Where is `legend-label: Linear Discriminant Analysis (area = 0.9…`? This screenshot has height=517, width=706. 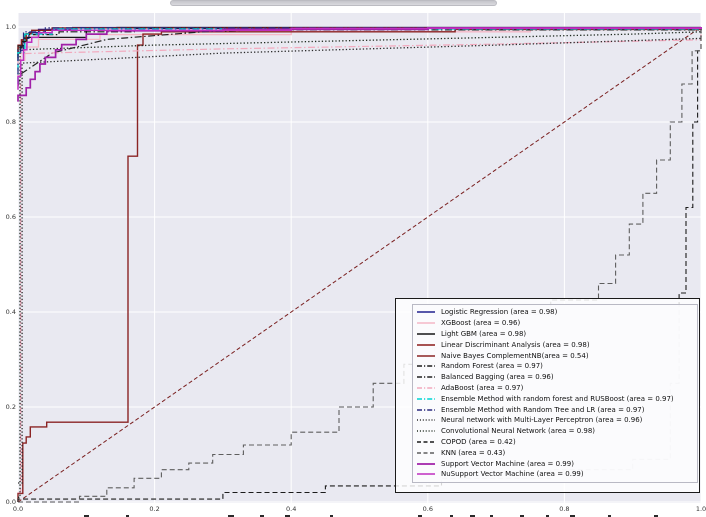 legend-label: Linear Discriminant Analysis (area = 0.9… is located at coordinates (515, 344).